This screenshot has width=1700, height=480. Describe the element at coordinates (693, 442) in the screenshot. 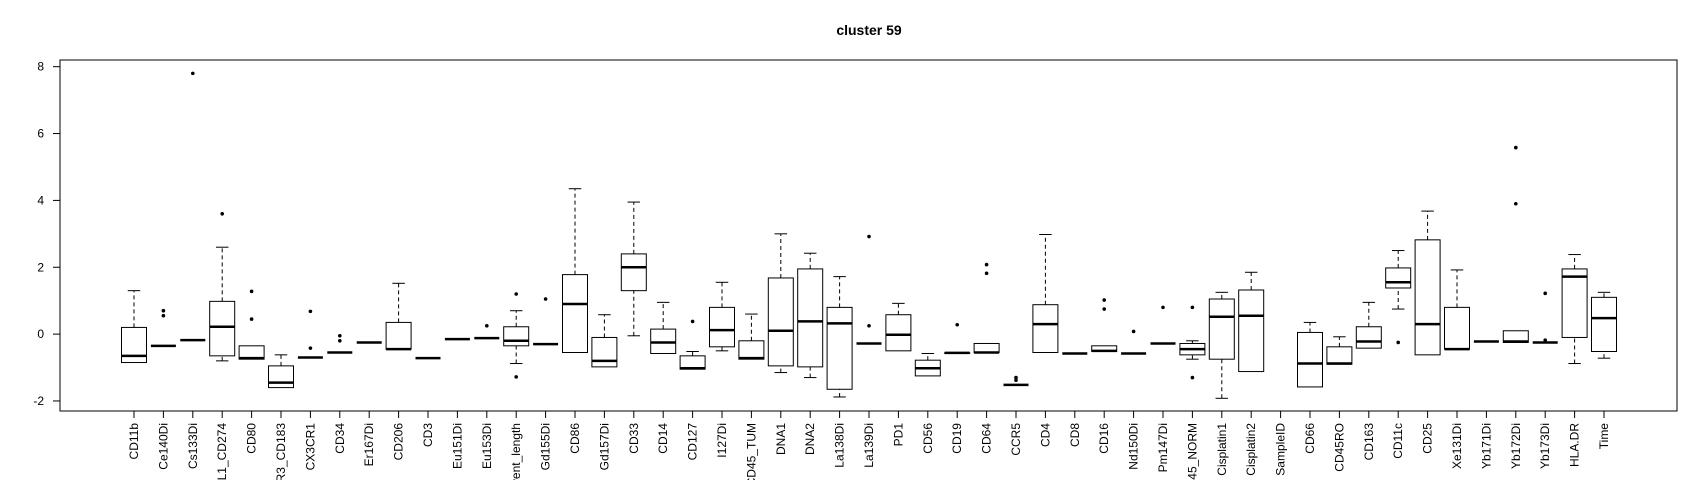

I see `x-tick-label: CD127` at that location.